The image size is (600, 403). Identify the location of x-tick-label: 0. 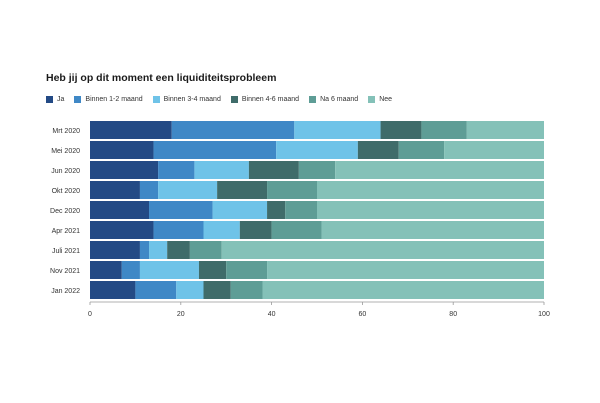
(90, 314).